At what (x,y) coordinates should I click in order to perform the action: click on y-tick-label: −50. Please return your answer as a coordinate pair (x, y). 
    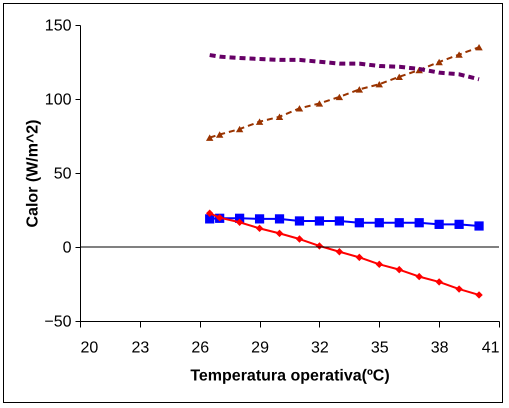
    Looking at the image, I should click on (58, 322).